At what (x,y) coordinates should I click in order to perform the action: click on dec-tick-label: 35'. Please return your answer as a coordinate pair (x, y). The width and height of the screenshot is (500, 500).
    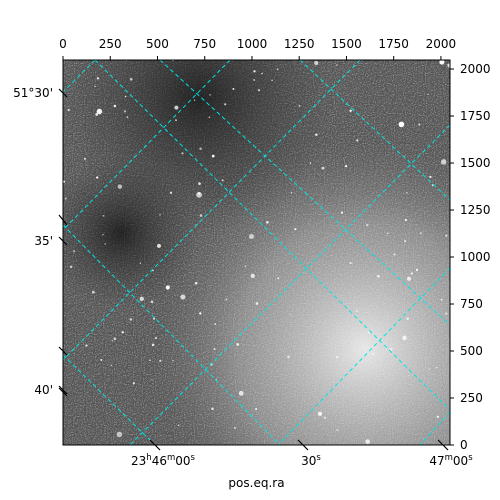
    Looking at the image, I should click on (43, 241).